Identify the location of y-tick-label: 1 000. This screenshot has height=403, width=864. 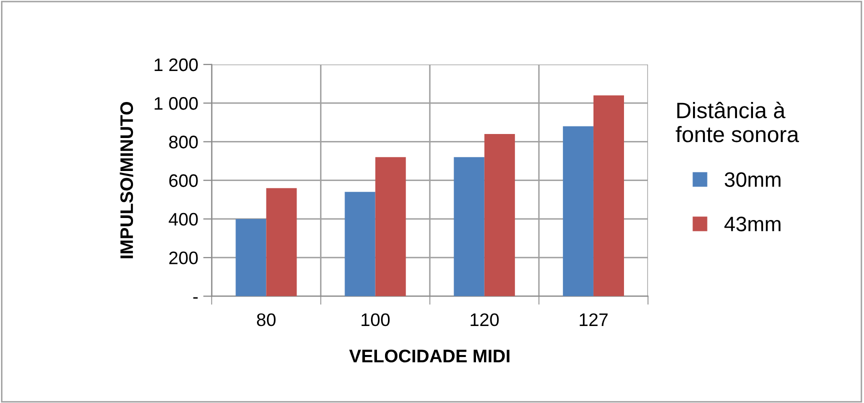
(176, 103).